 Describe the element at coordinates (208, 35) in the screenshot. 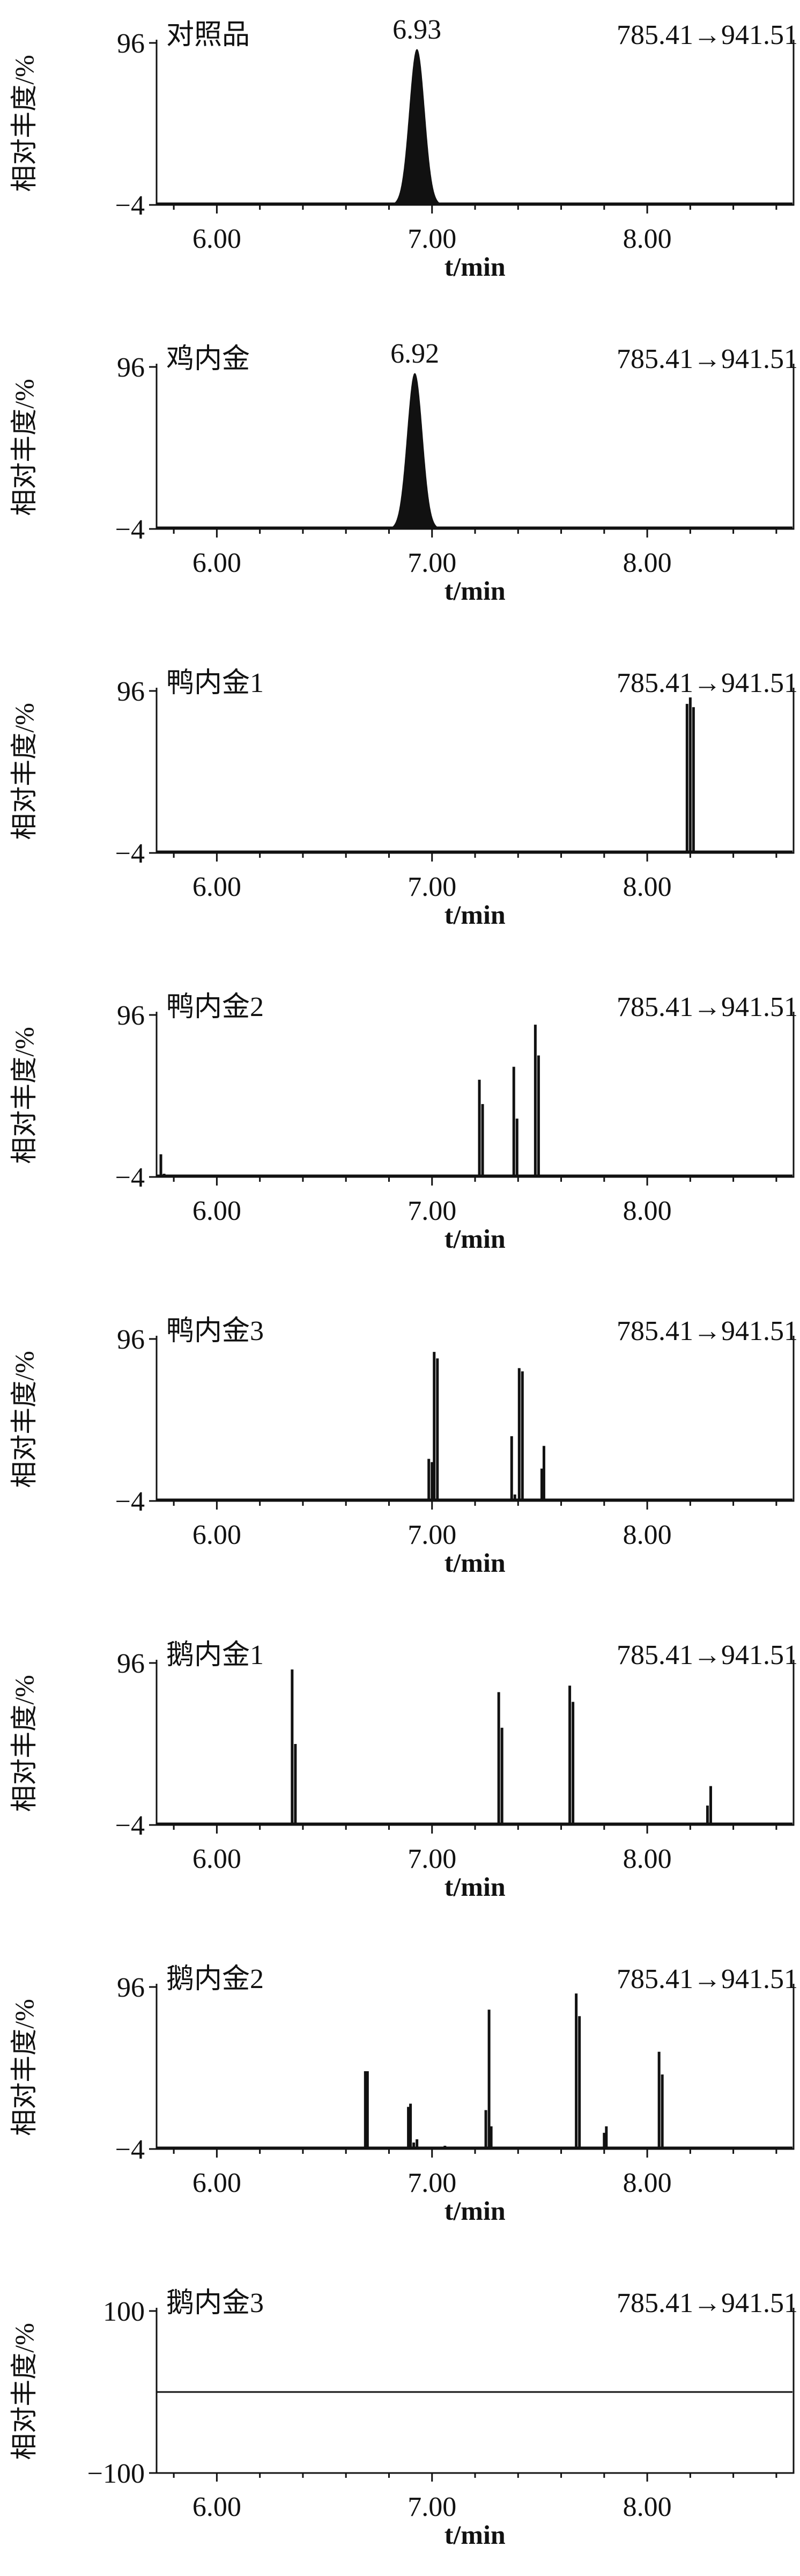

I see `sample-title: 对照品` at that location.